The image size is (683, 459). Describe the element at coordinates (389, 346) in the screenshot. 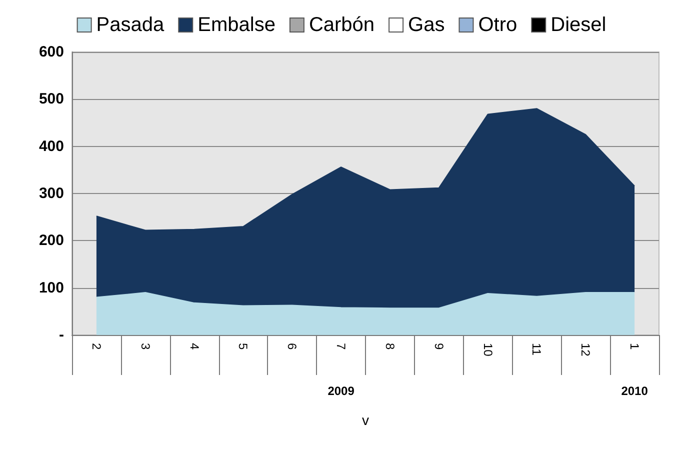

I see `x-tick-label: 8` at that location.